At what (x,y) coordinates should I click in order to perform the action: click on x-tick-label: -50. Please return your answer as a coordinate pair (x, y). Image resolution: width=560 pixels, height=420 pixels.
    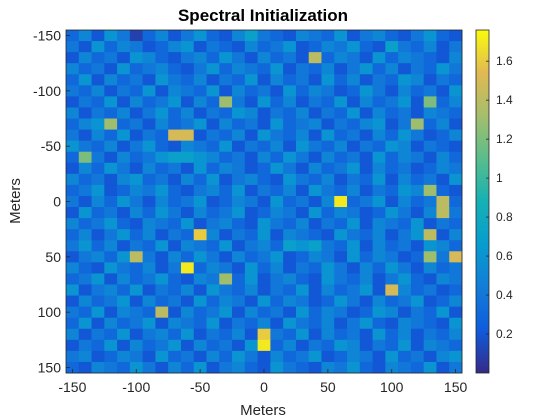
    Looking at the image, I should click on (200, 387).